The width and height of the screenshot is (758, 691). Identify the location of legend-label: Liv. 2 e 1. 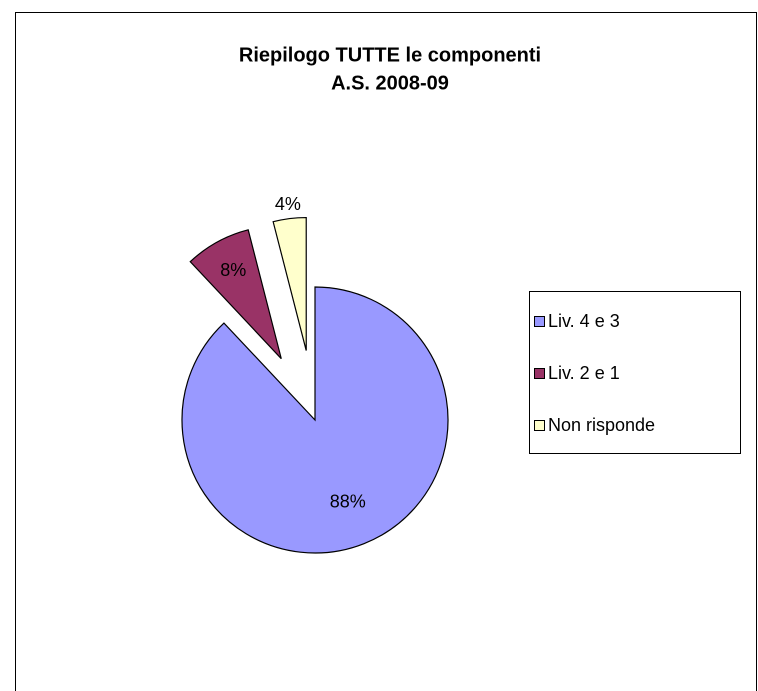
(584, 373).